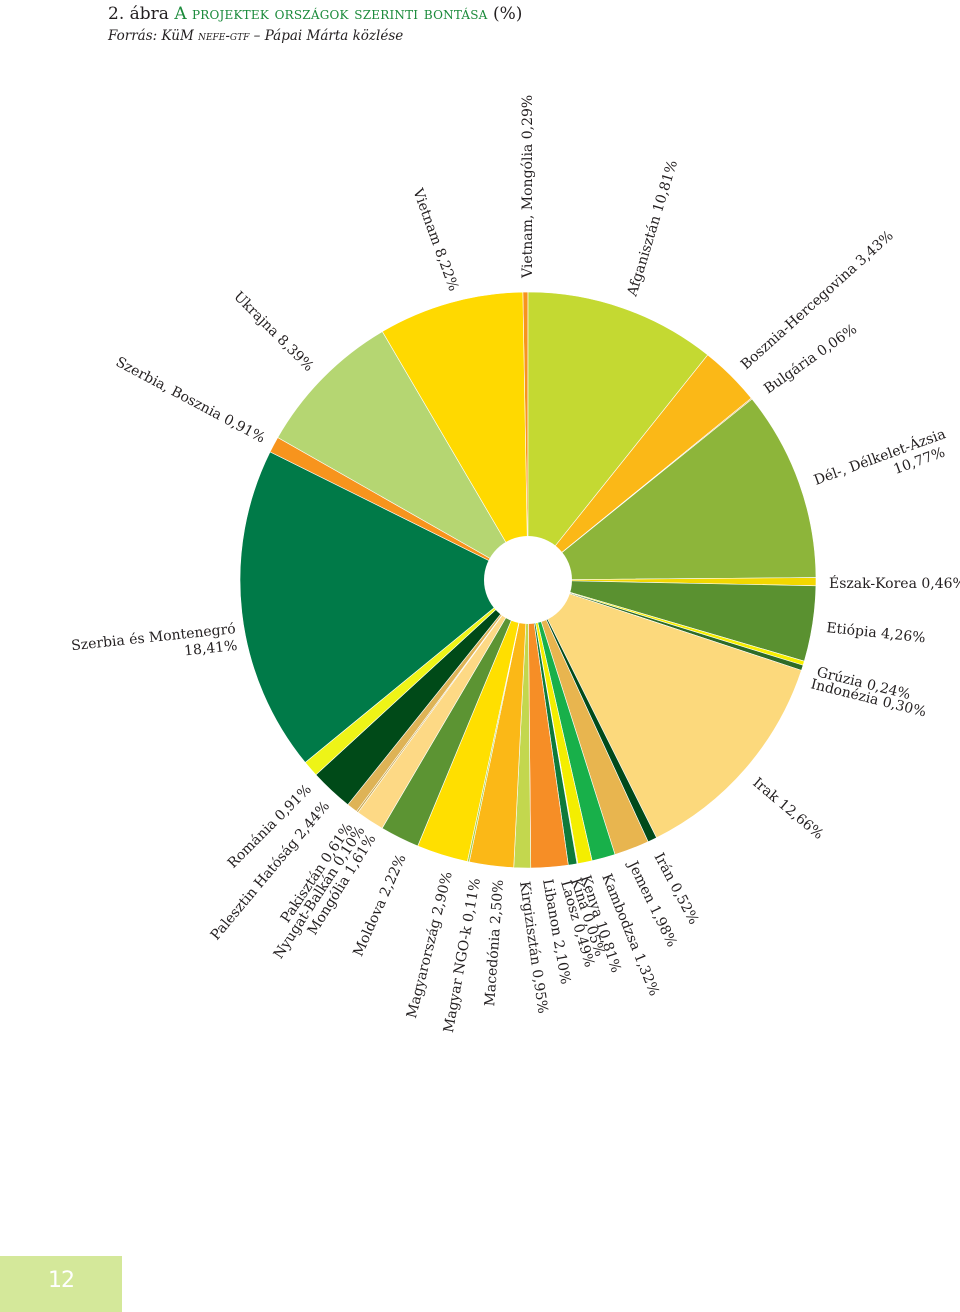 The height and width of the screenshot is (1312, 960). What do you see at coordinates (435, 240) in the screenshot?
I see `label-vietnam: Vietnam 8,22%` at bounding box center [435, 240].